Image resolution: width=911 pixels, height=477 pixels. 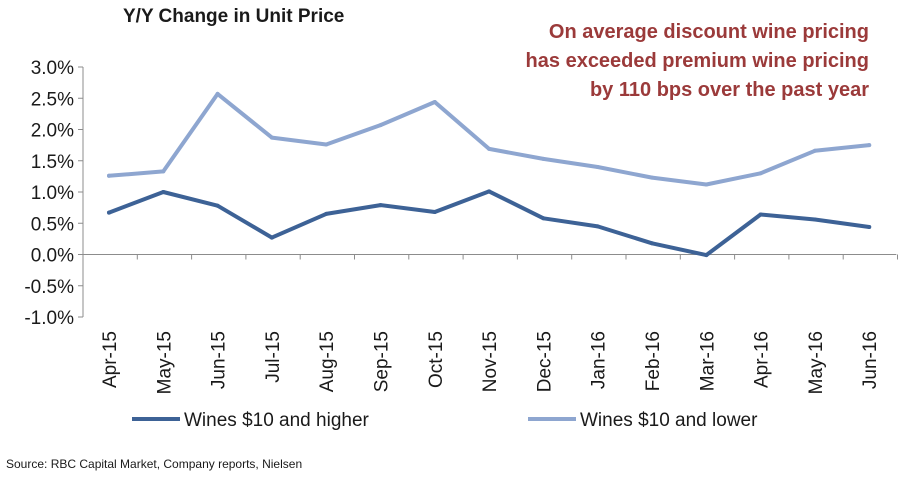 I want to click on x-tick-label: Dec-15, so click(x=544, y=361).